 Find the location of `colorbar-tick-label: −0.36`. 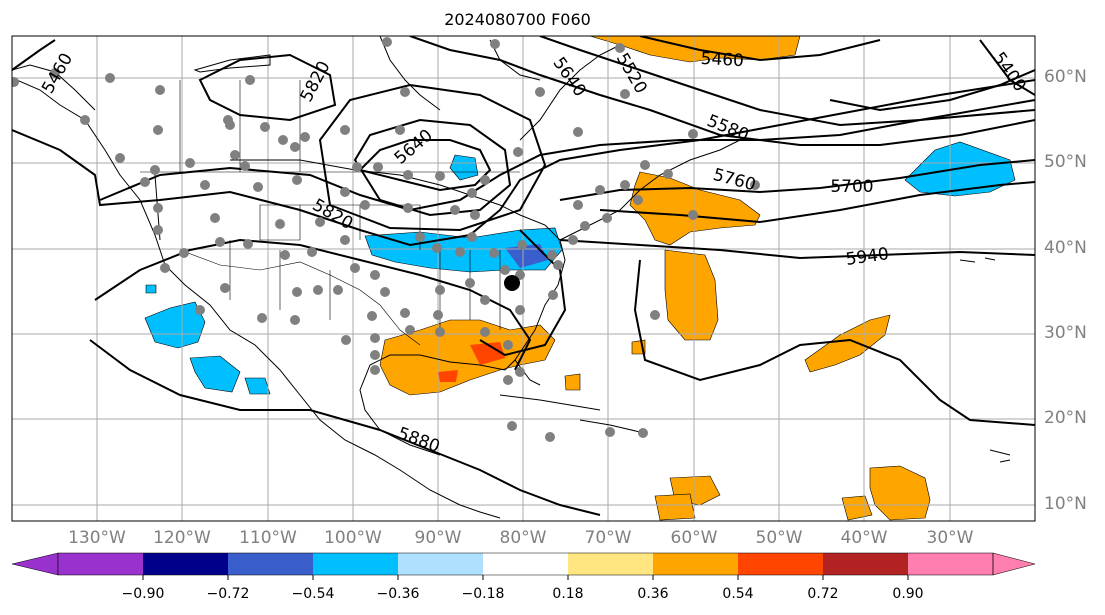

colorbar-tick-label: −0.36 is located at coordinates (398, 594).